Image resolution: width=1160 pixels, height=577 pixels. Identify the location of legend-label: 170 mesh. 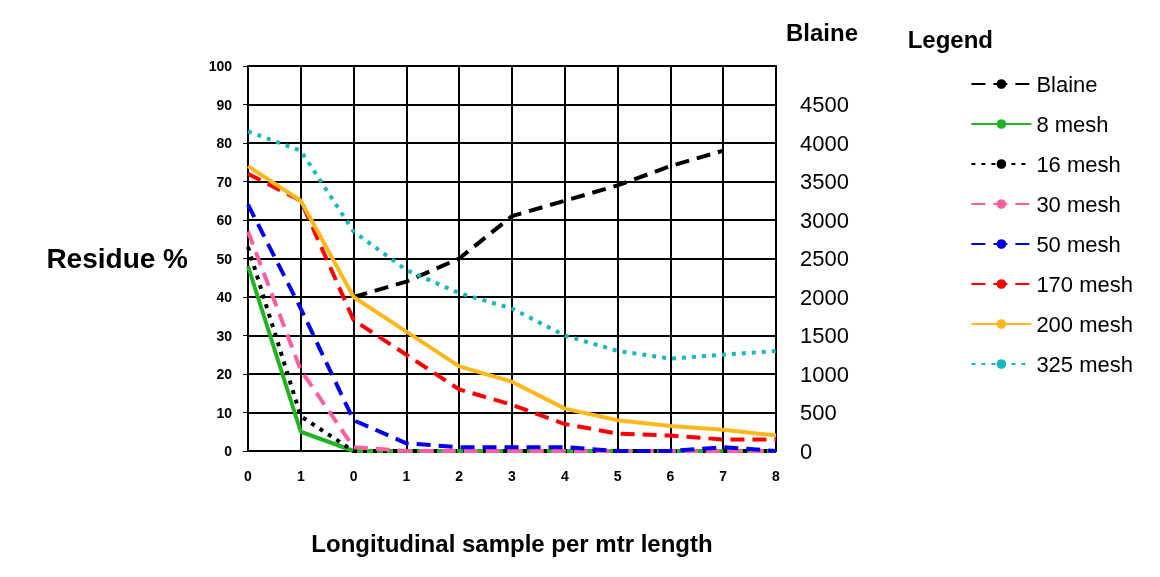
(1085, 284).